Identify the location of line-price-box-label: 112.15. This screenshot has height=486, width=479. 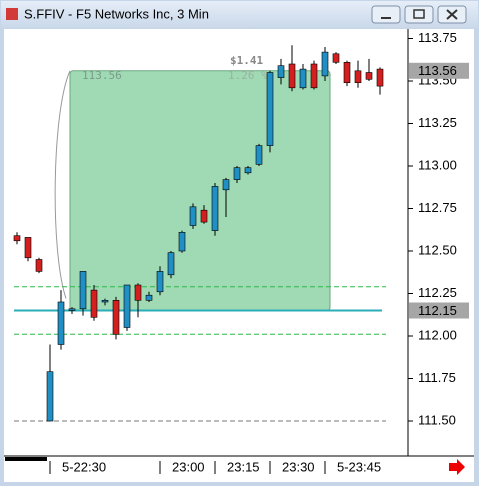
(437, 310).